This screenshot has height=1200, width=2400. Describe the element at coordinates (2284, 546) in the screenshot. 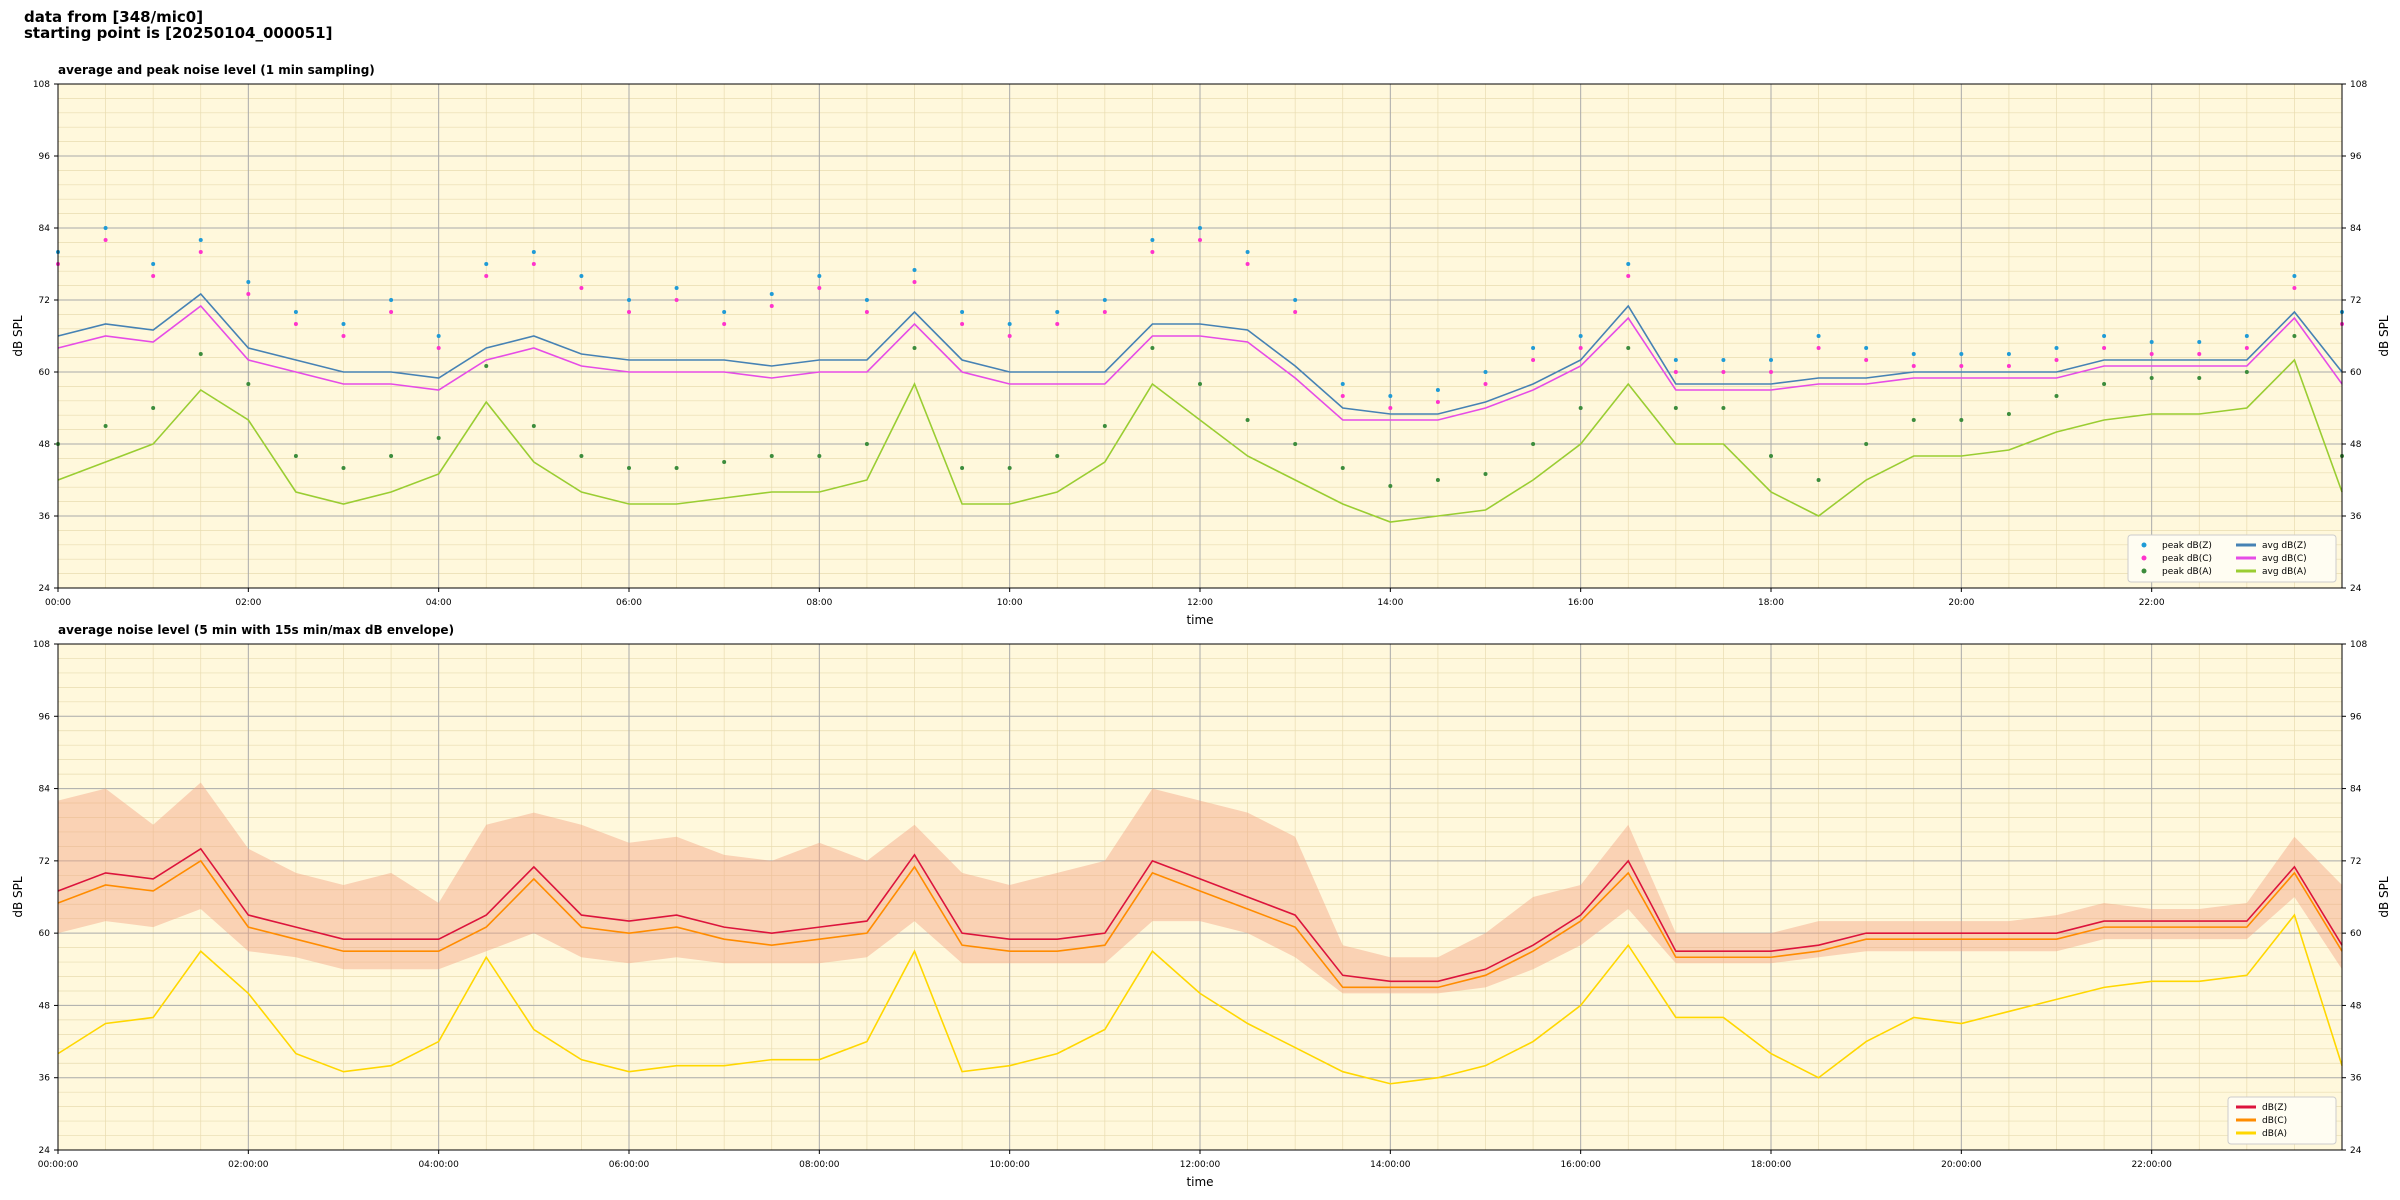

I see `legend-label: avg dB(Z)` at that location.